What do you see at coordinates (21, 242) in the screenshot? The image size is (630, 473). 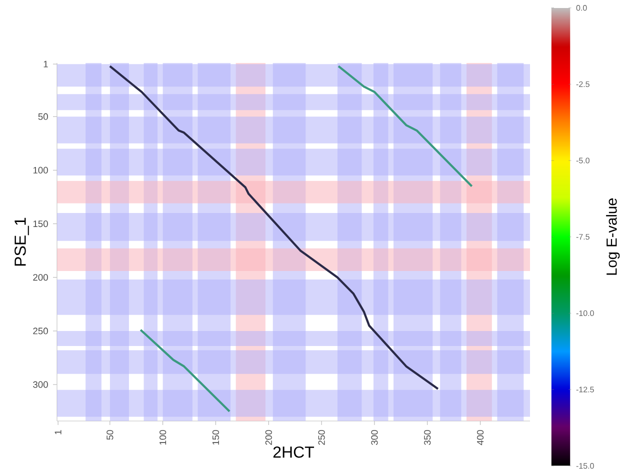 I see `y-axis-title: PSE_1` at bounding box center [21, 242].